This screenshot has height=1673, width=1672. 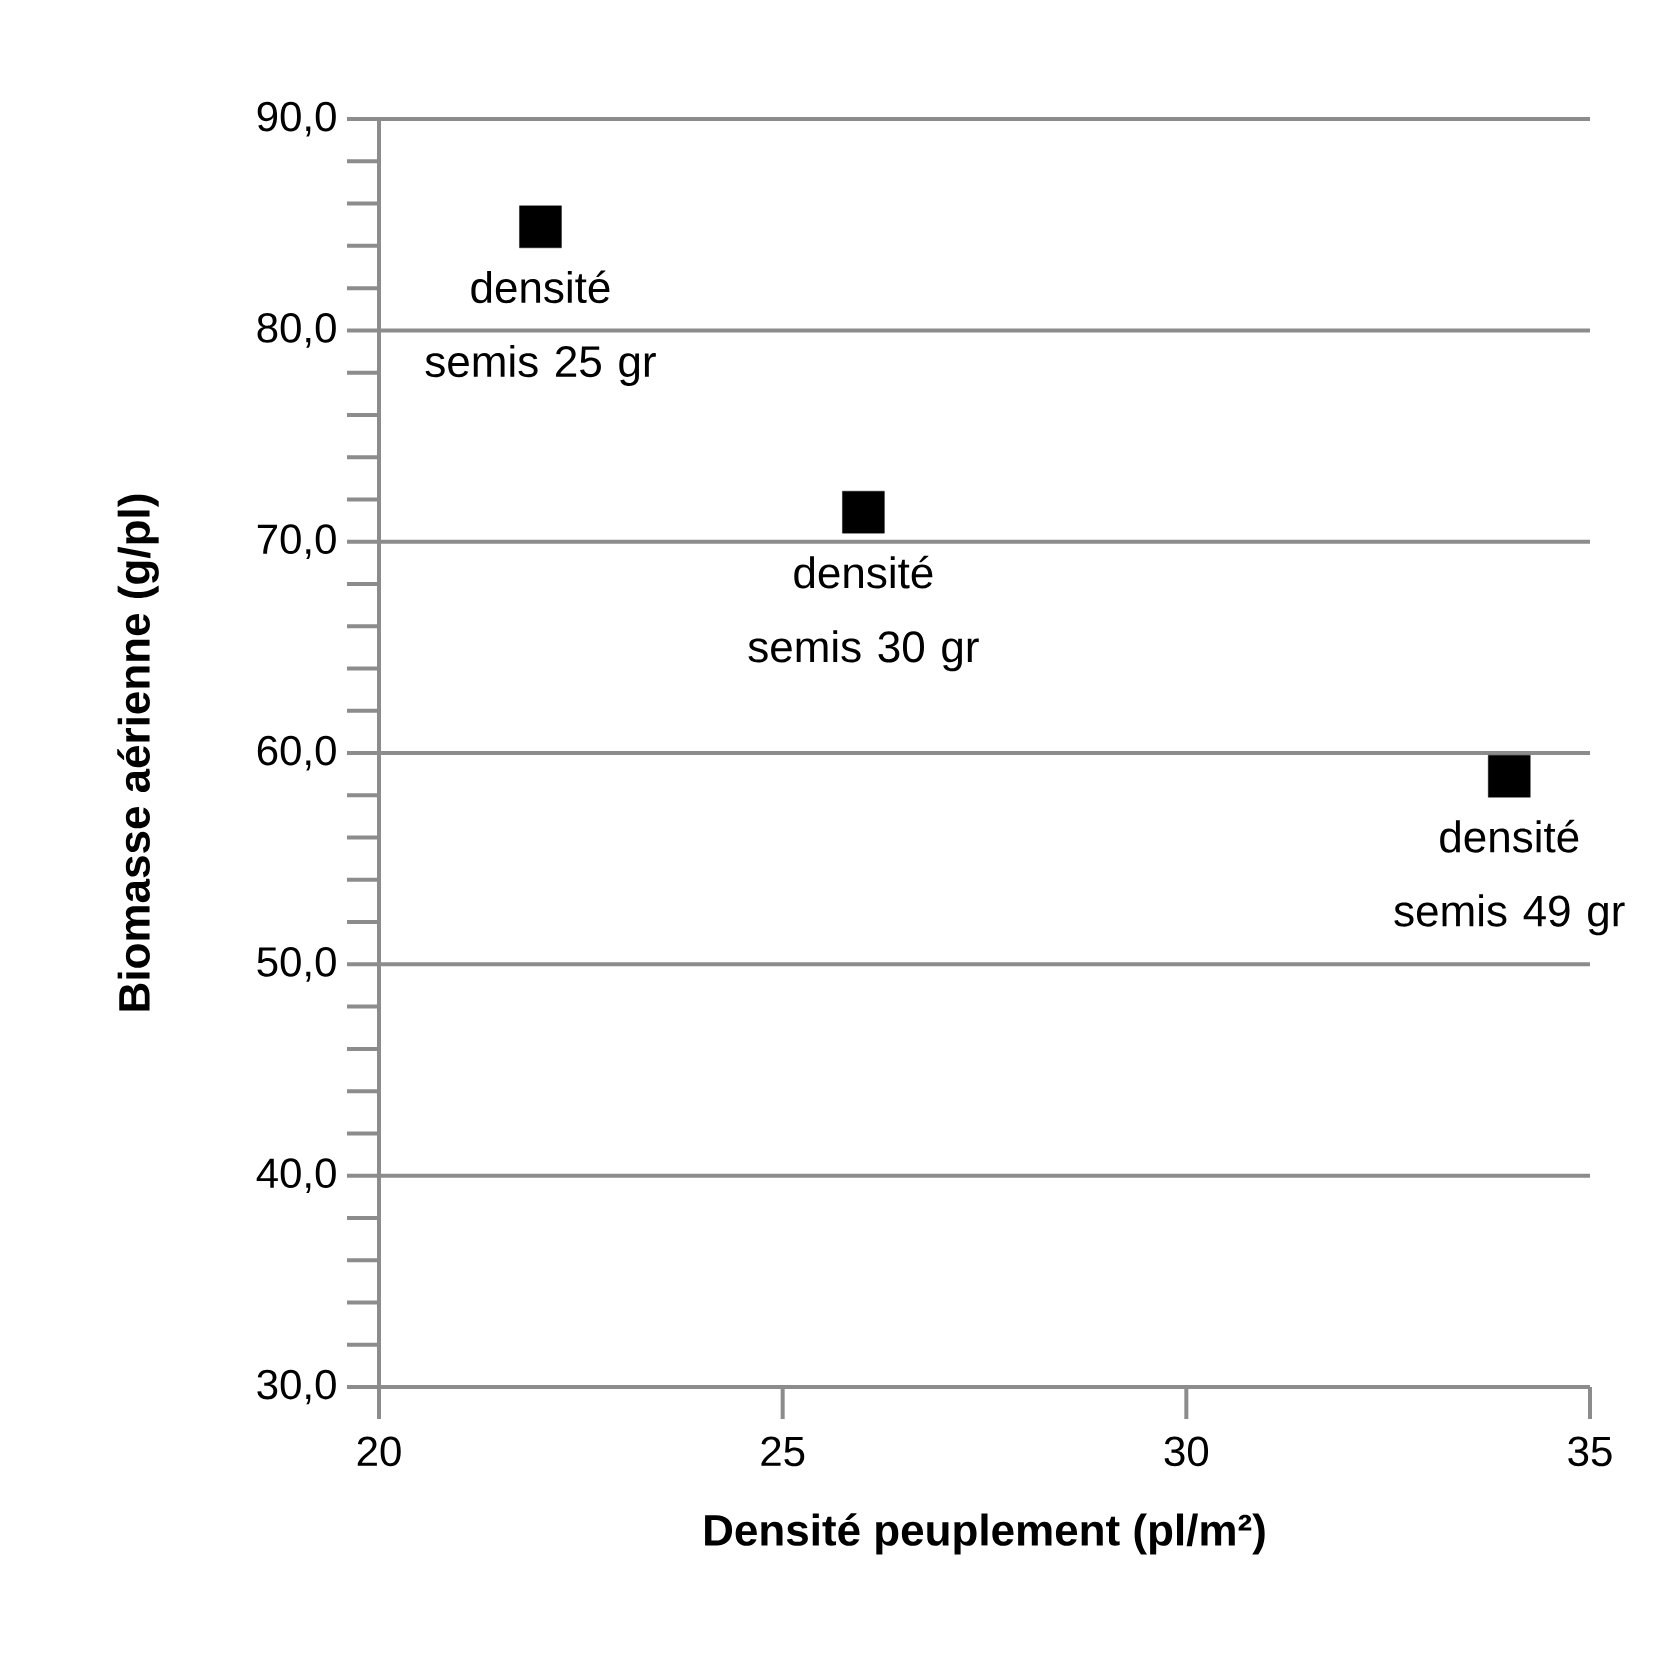 I want to click on y-tick-label: 90,0, so click(x=296, y=119).